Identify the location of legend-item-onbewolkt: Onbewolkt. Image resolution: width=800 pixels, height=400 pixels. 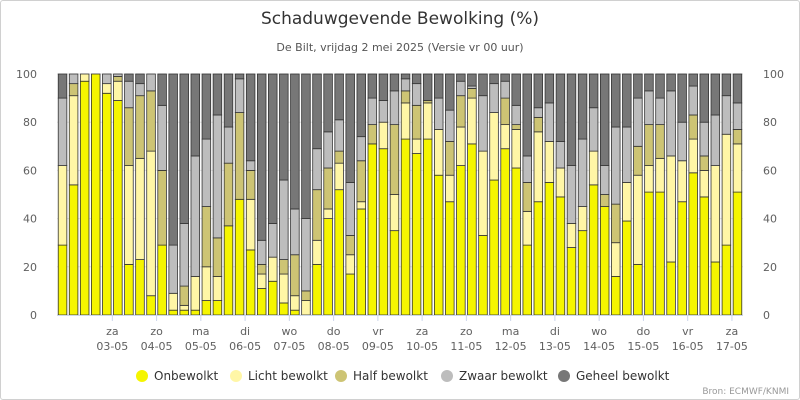
(177, 376).